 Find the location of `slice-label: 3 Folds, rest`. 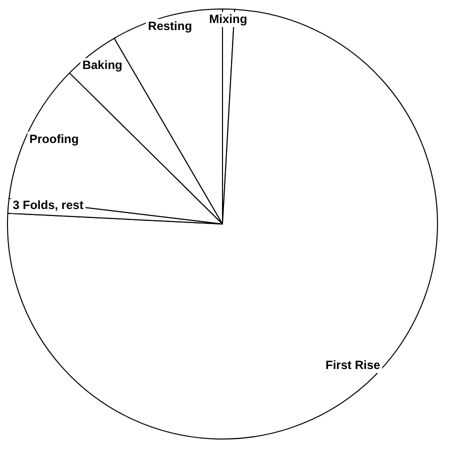

slice-label: 3 Folds, rest is located at coordinates (48, 205).